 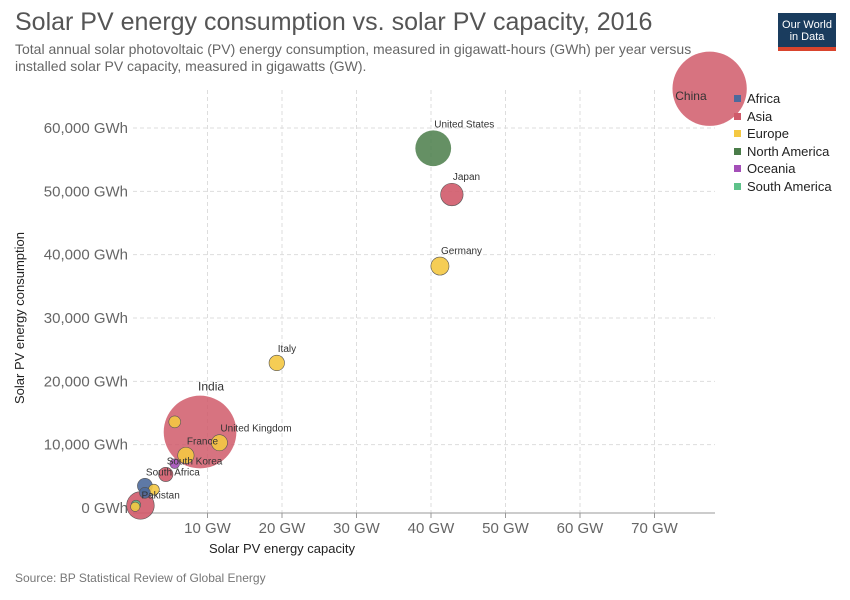 What do you see at coordinates (655, 528) in the screenshot?
I see `x-tick-label: 70 GW` at bounding box center [655, 528].